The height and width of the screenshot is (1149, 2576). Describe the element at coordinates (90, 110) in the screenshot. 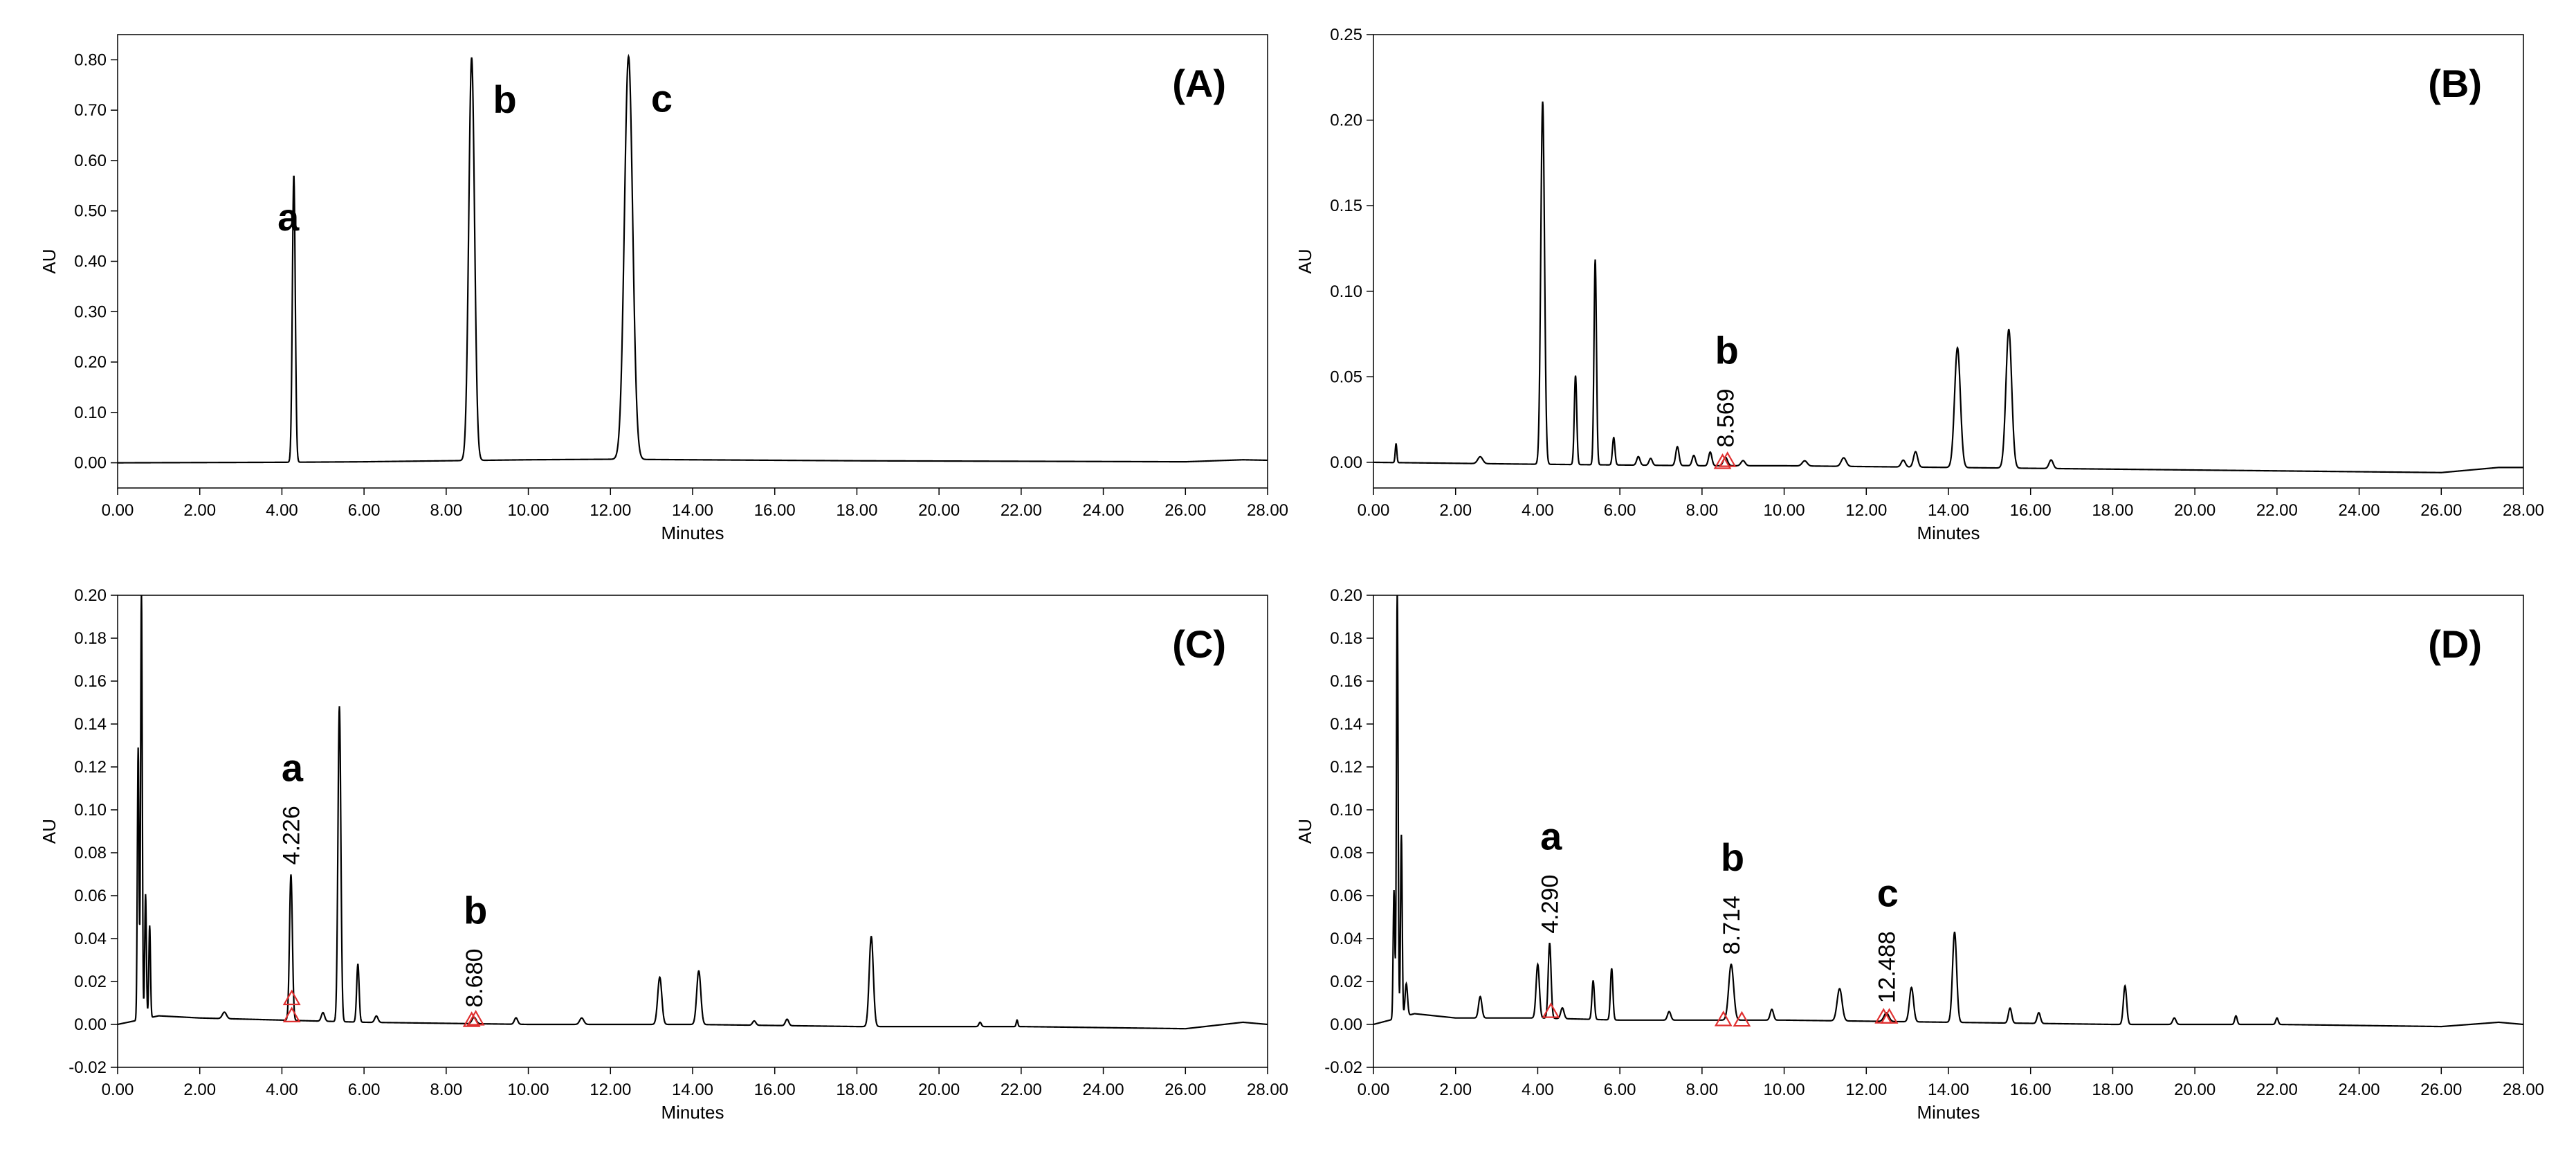

I see `y-tick-label: 0.70` at that location.